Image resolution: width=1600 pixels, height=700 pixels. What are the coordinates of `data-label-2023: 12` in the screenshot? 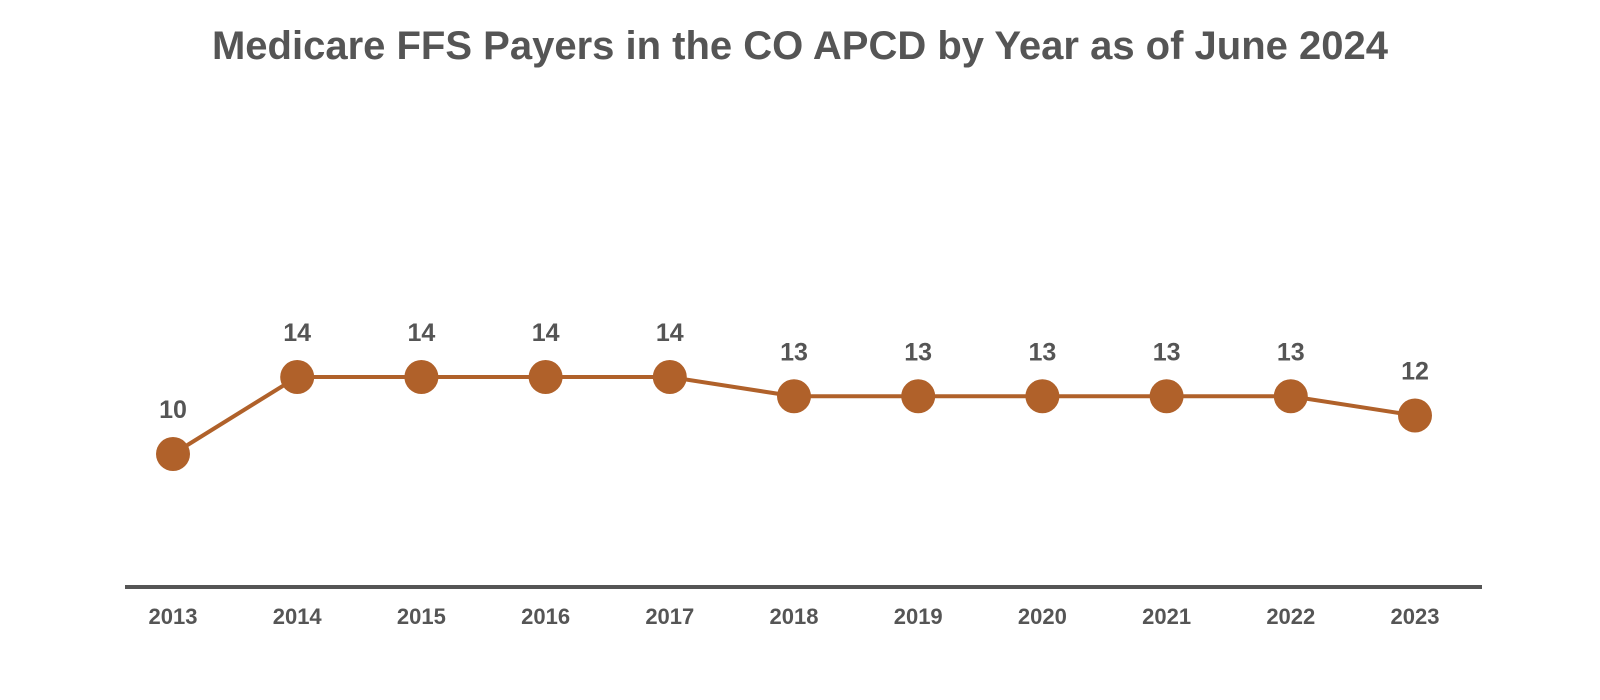 It's located at (1415, 372).